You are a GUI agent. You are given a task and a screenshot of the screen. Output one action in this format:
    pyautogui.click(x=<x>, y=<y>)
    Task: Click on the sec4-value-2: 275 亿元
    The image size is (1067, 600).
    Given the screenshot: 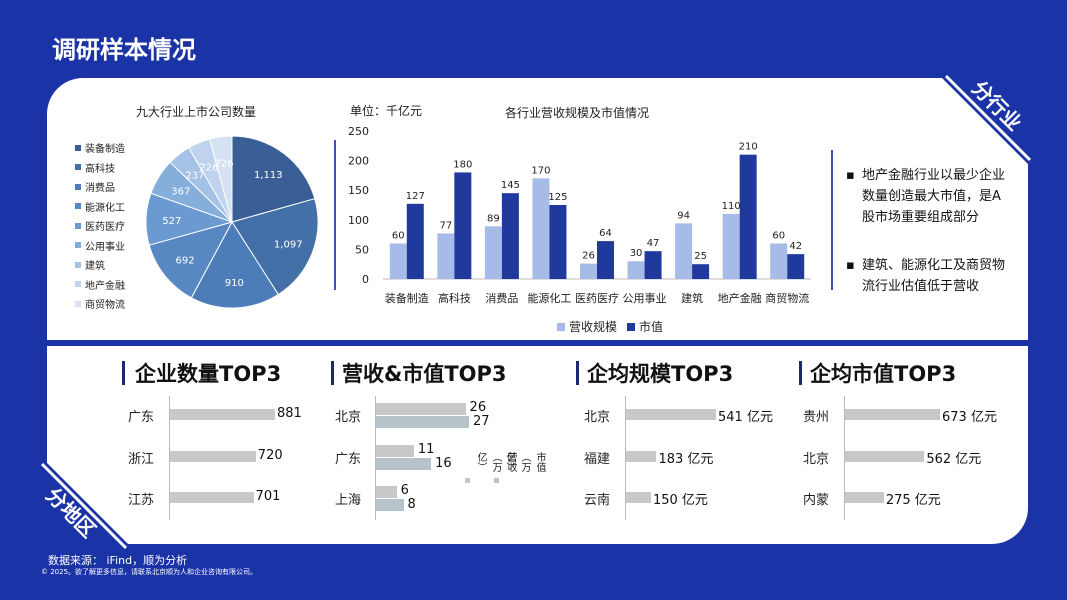 What is the action you would take?
    pyautogui.click(x=913, y=500)
    